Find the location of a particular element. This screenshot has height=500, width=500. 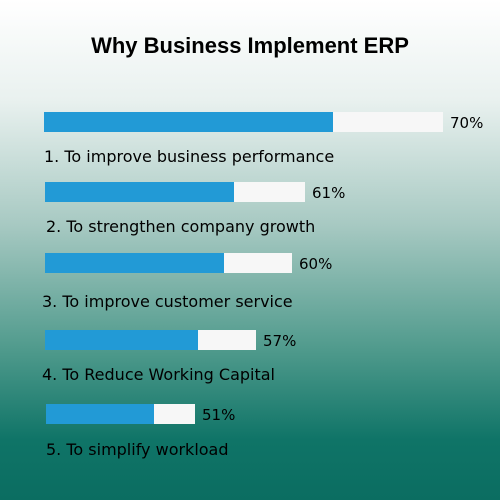

category-label: 2. To strengthen company growth is located at coordinates (181, 226).